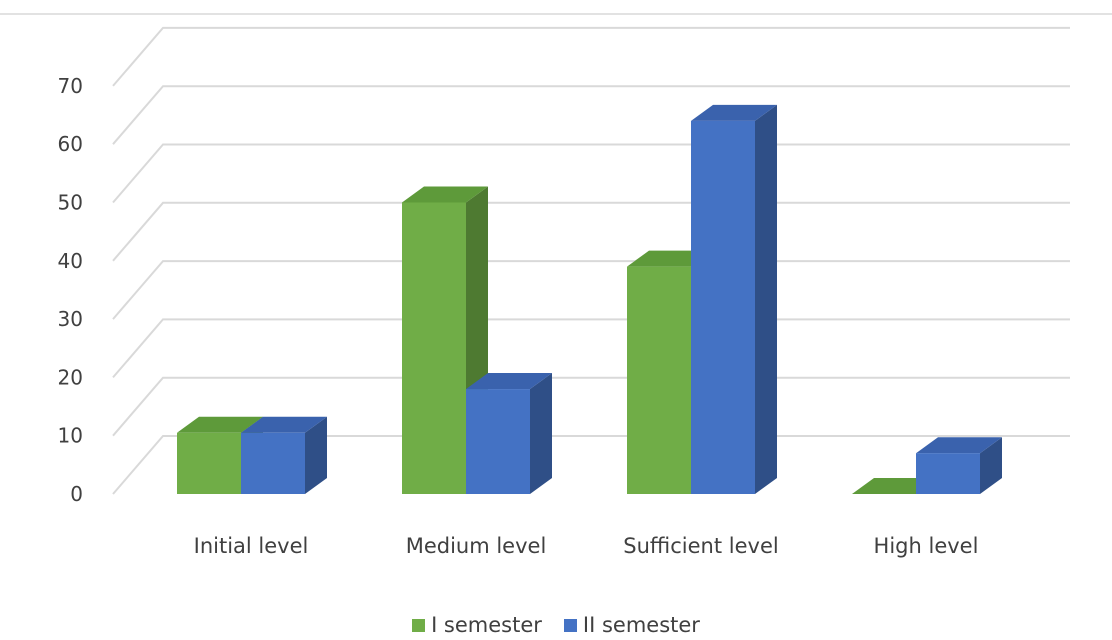 The width and height of the screenshot is (1112, 640). Describe the element at coordinates (70, 319) in the screenshot. I see `y-tick-label: 30` at that location.